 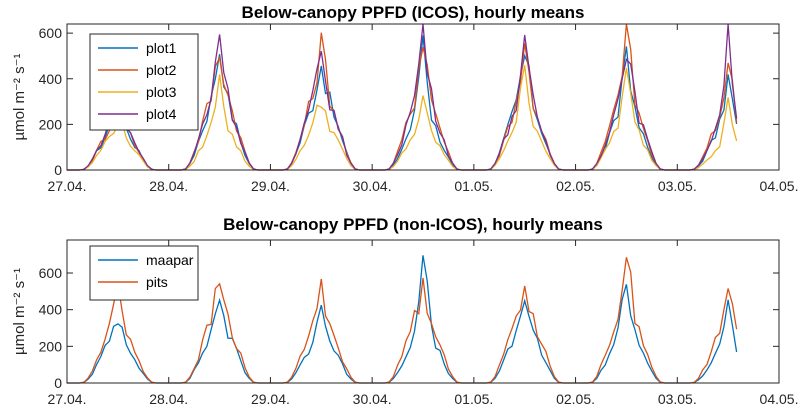 I want to click on legend-label-plot1: plot1, so click(x=161, y=48).